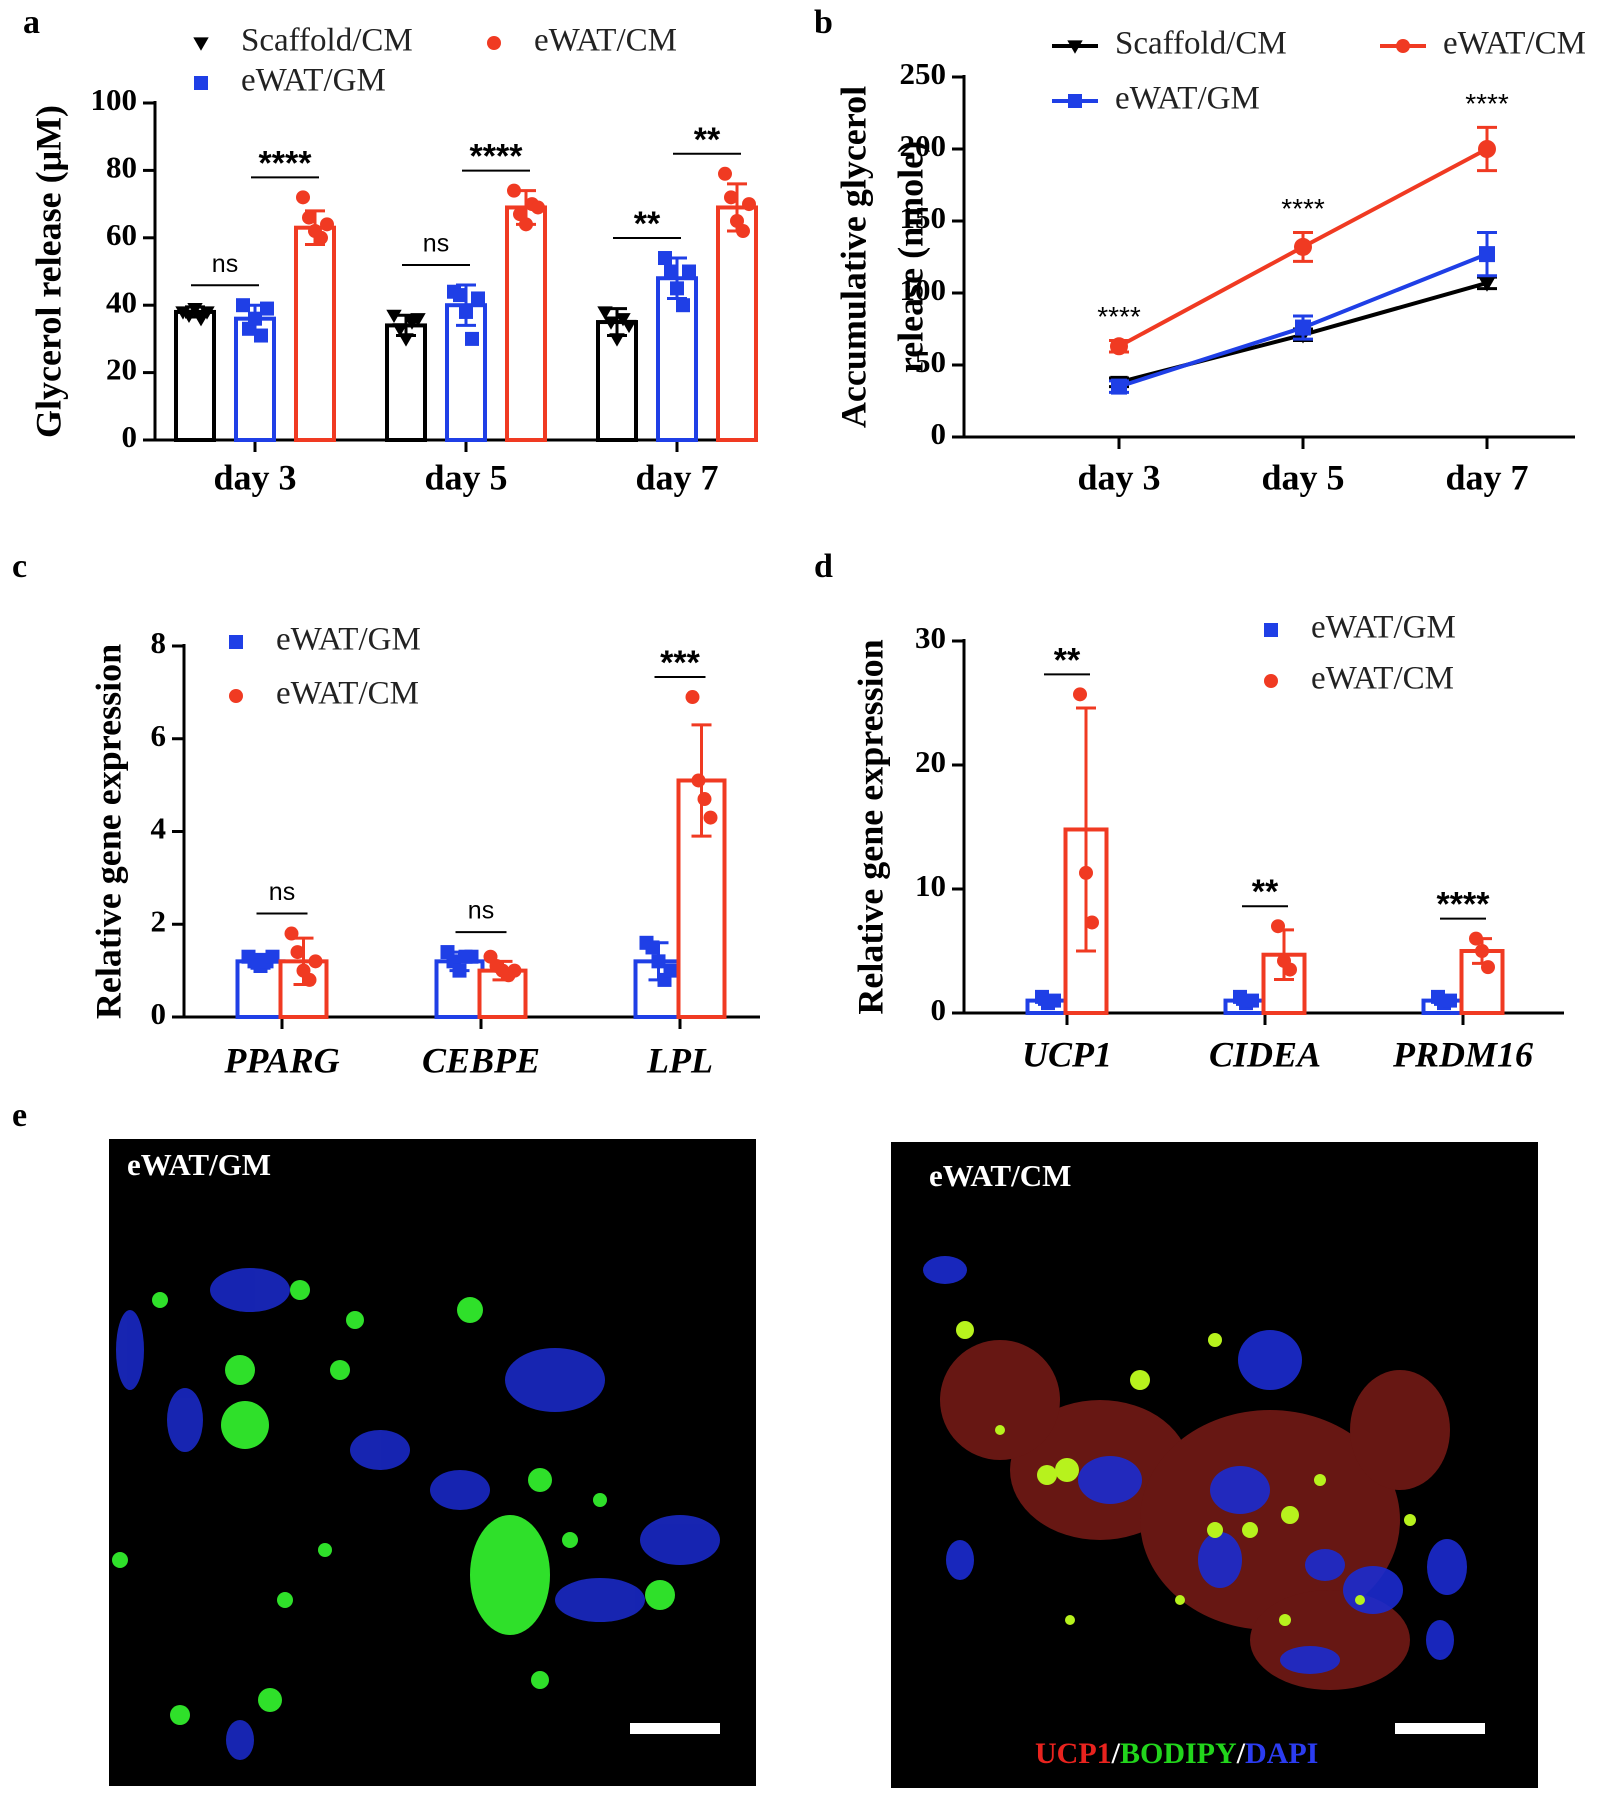  Describe the element at coordinates (121, 234) in the screenshot. I see `y-tick-label: 60` at that location.